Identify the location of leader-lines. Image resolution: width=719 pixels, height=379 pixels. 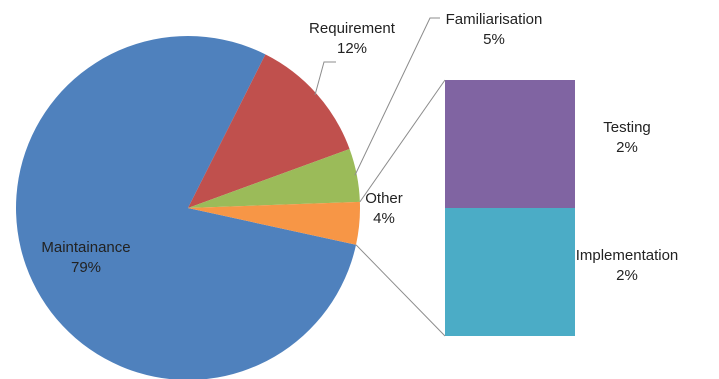
(377, 96).